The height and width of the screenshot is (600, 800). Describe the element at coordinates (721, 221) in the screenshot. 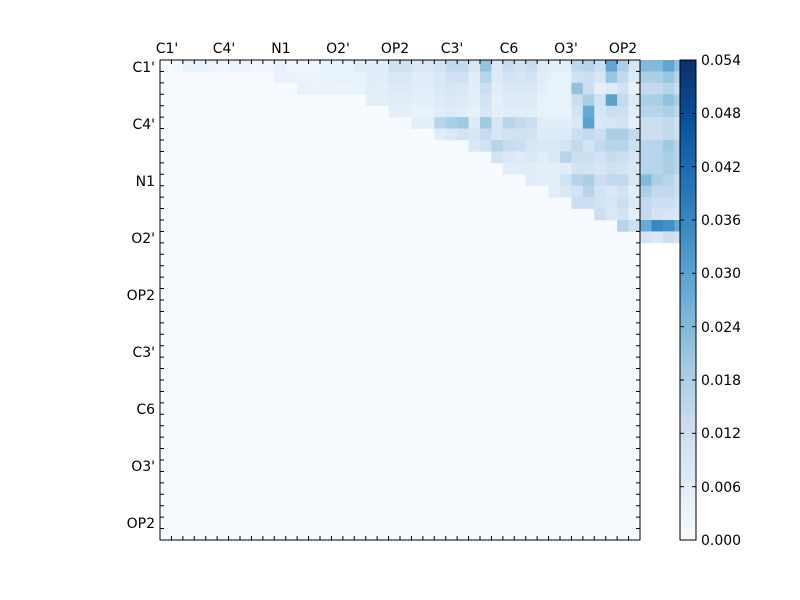

I see `colorbar-tick-label: 0.036` at that location.